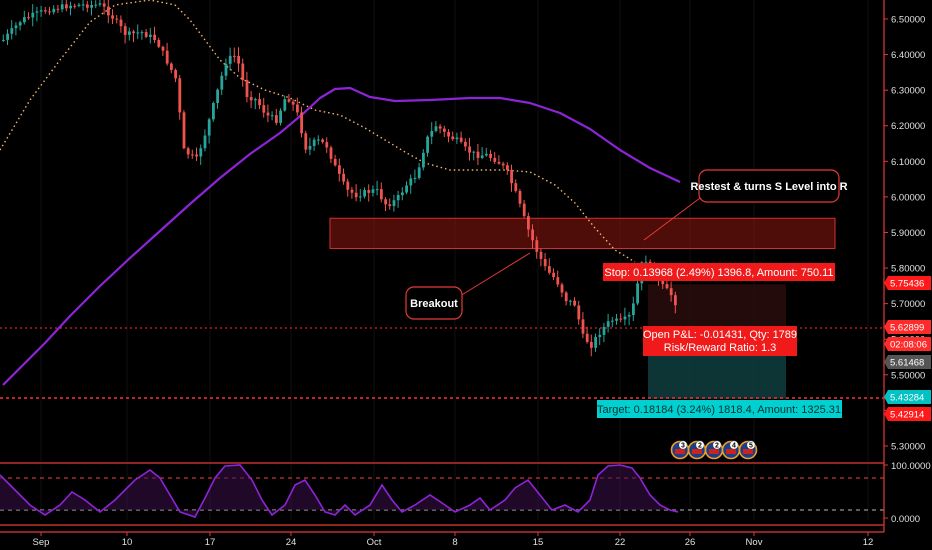  What do you see at coordinates (907, 284) in the screenshot?
I see `price-tag: 5.75436` at bounding box center [907, 284].